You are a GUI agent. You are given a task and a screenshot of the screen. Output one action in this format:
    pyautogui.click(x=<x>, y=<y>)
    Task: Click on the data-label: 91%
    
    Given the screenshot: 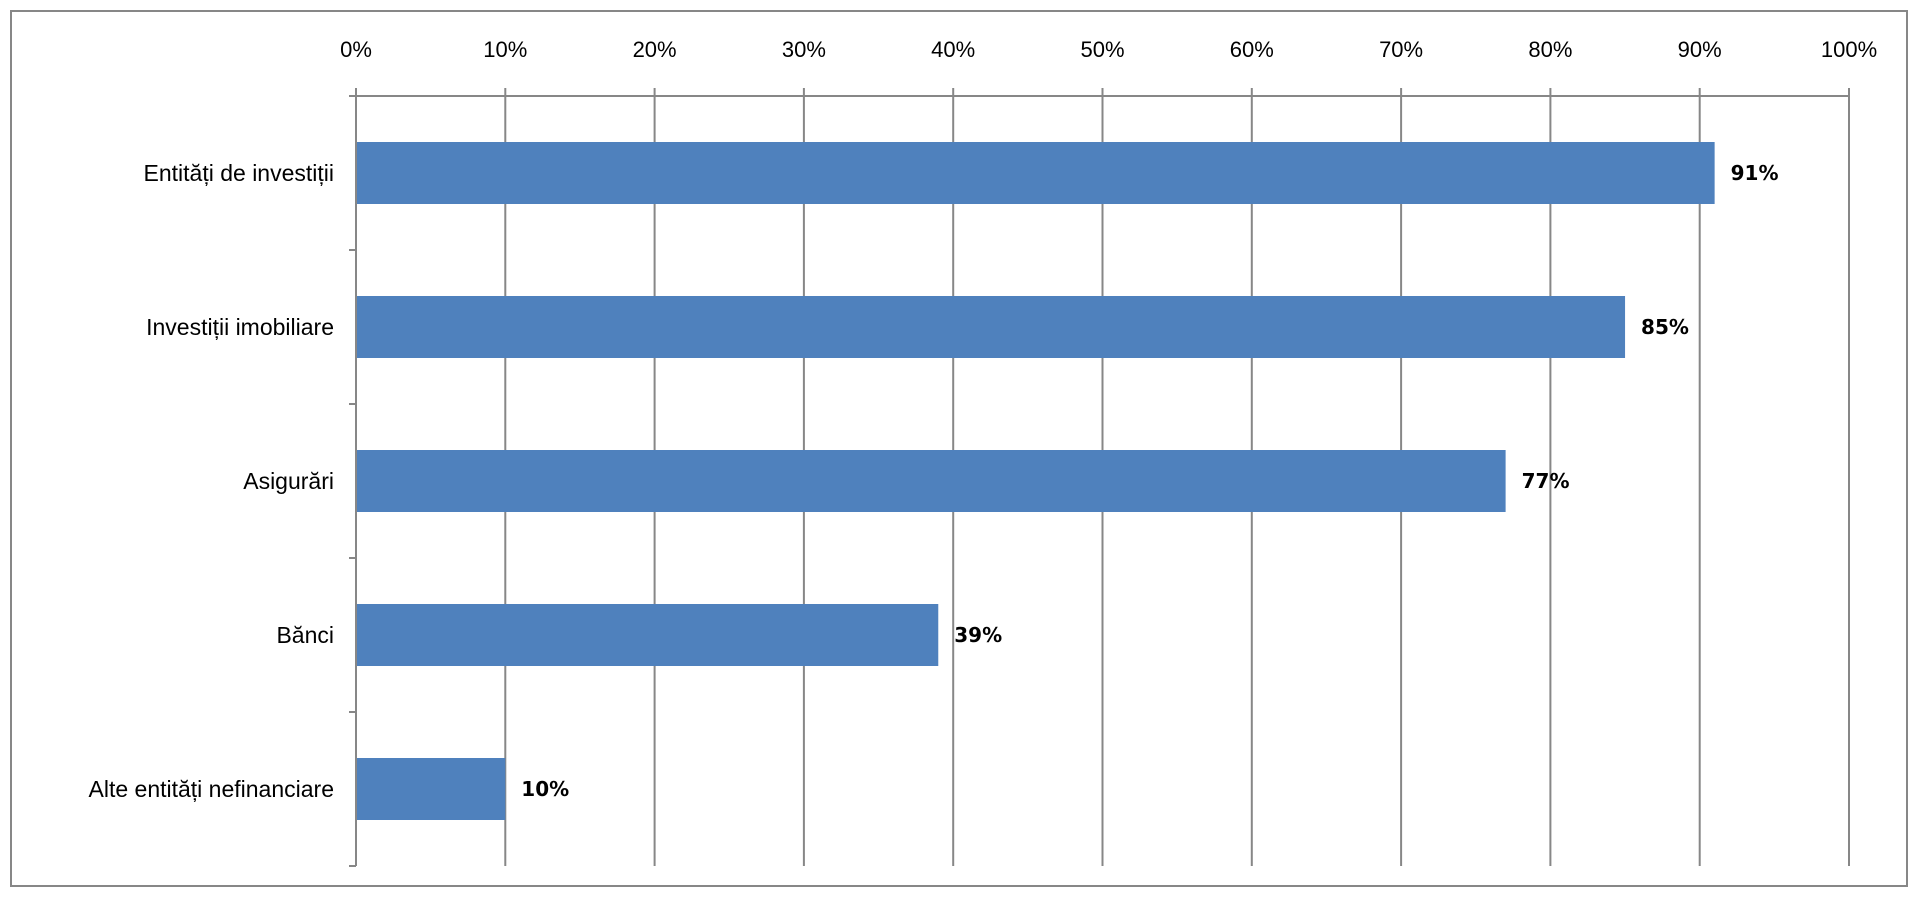 What is the action you would take?
    pyautogui.click(x=1755, y=173)
    